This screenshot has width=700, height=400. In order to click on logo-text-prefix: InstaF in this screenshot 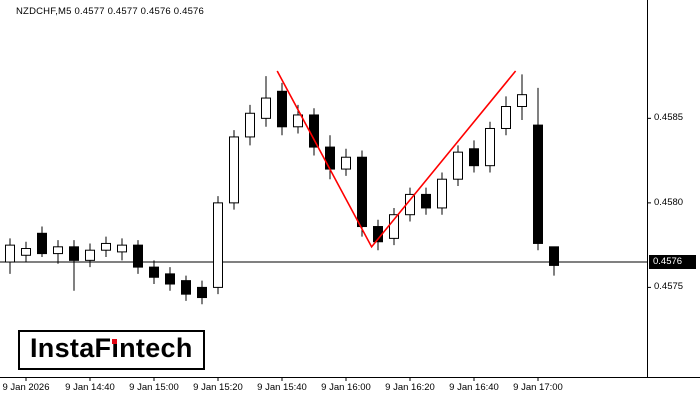, I will do `click(71, 348)`.